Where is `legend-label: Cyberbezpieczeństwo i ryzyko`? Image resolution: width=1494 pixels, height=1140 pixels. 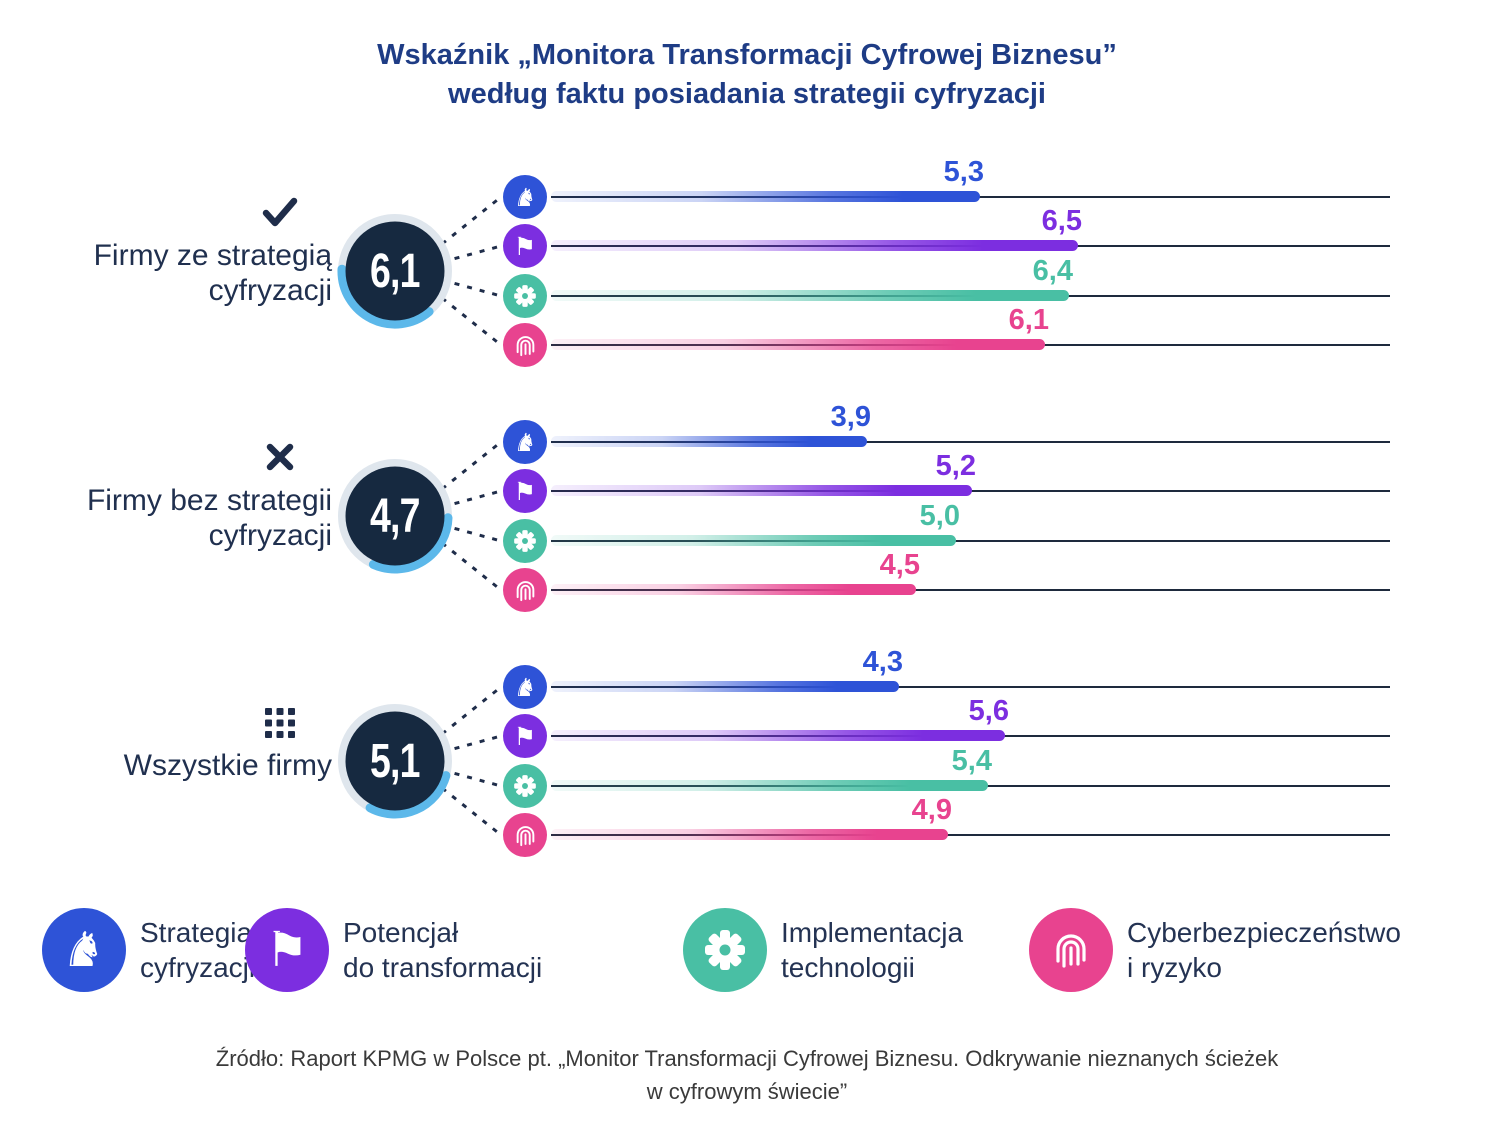
legend-label: Cyberbezpieczeństwo i ryzyko is located at coordinates (1264, 950).